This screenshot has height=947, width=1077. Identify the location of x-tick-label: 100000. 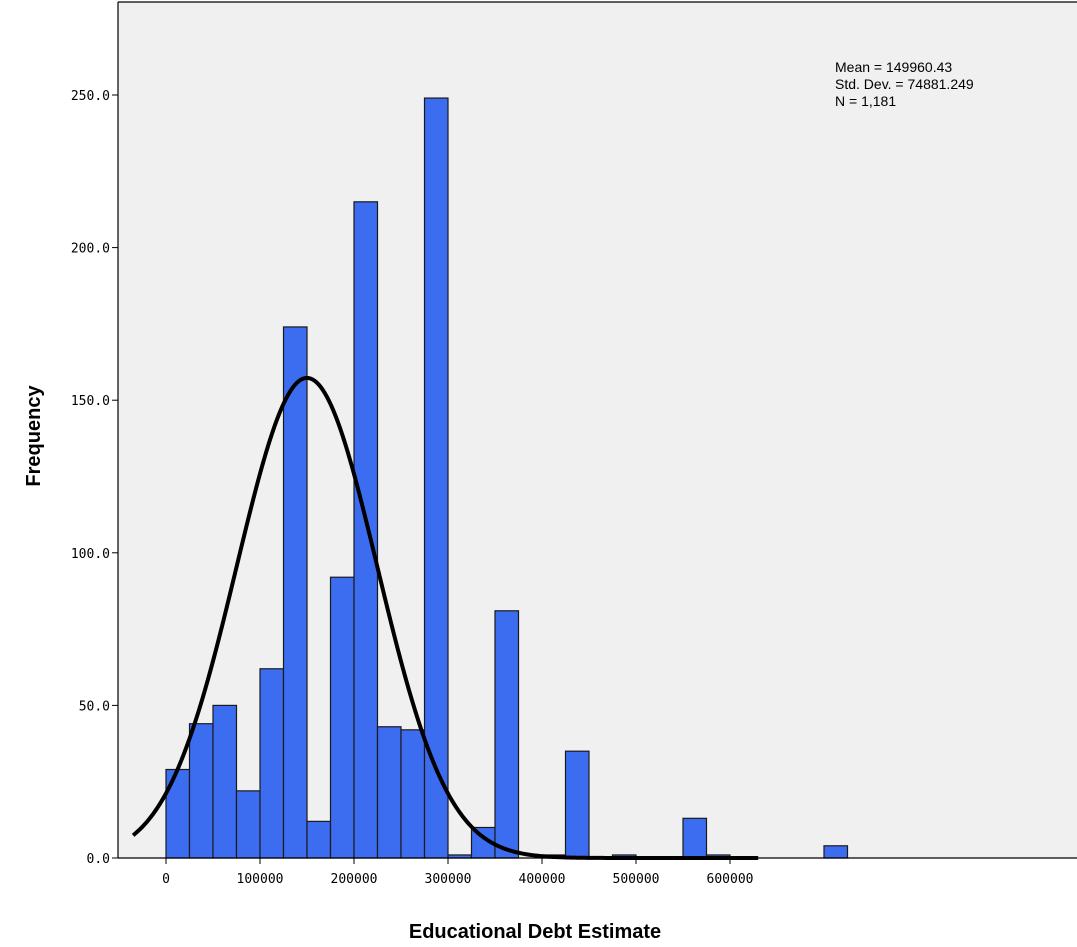
(260, 879).